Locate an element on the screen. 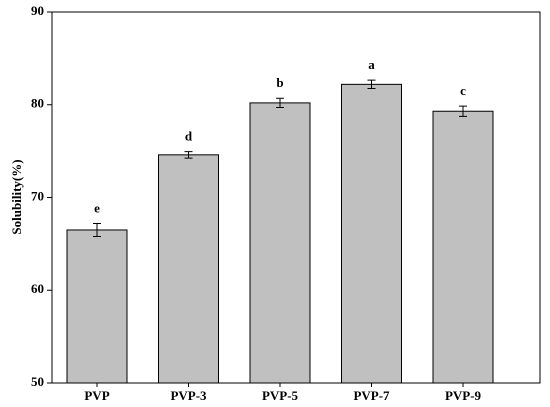 The width and height of the screenshot is (550, 407). annotation: e is located at coordinates (97, 207).